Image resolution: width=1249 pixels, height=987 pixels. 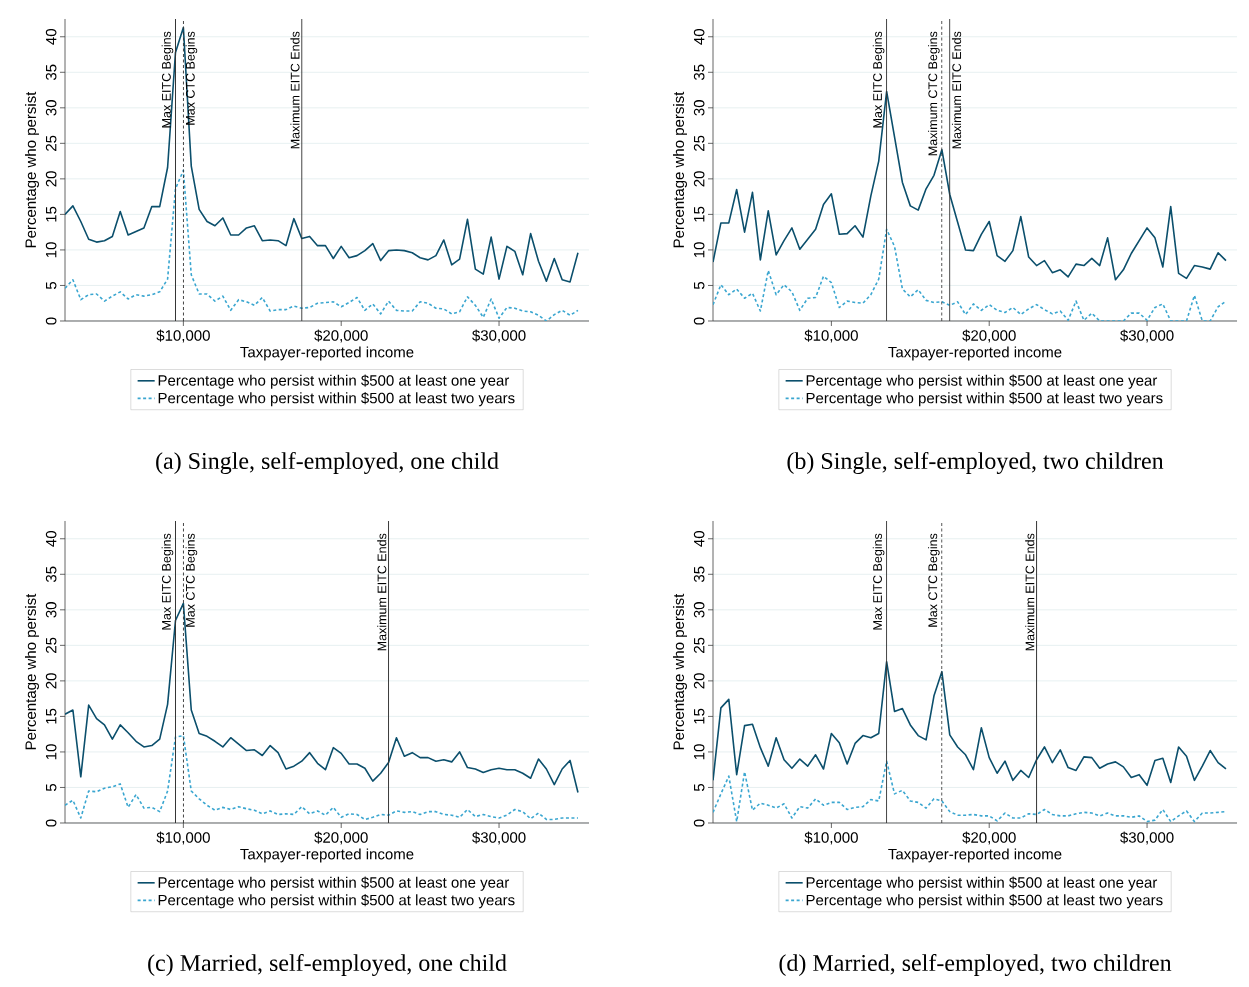 What do you see at coordinates (327, 463) in the screenshot?
I see `text: (a) Single, self-employed, one child` at bounding box center [327, 463].